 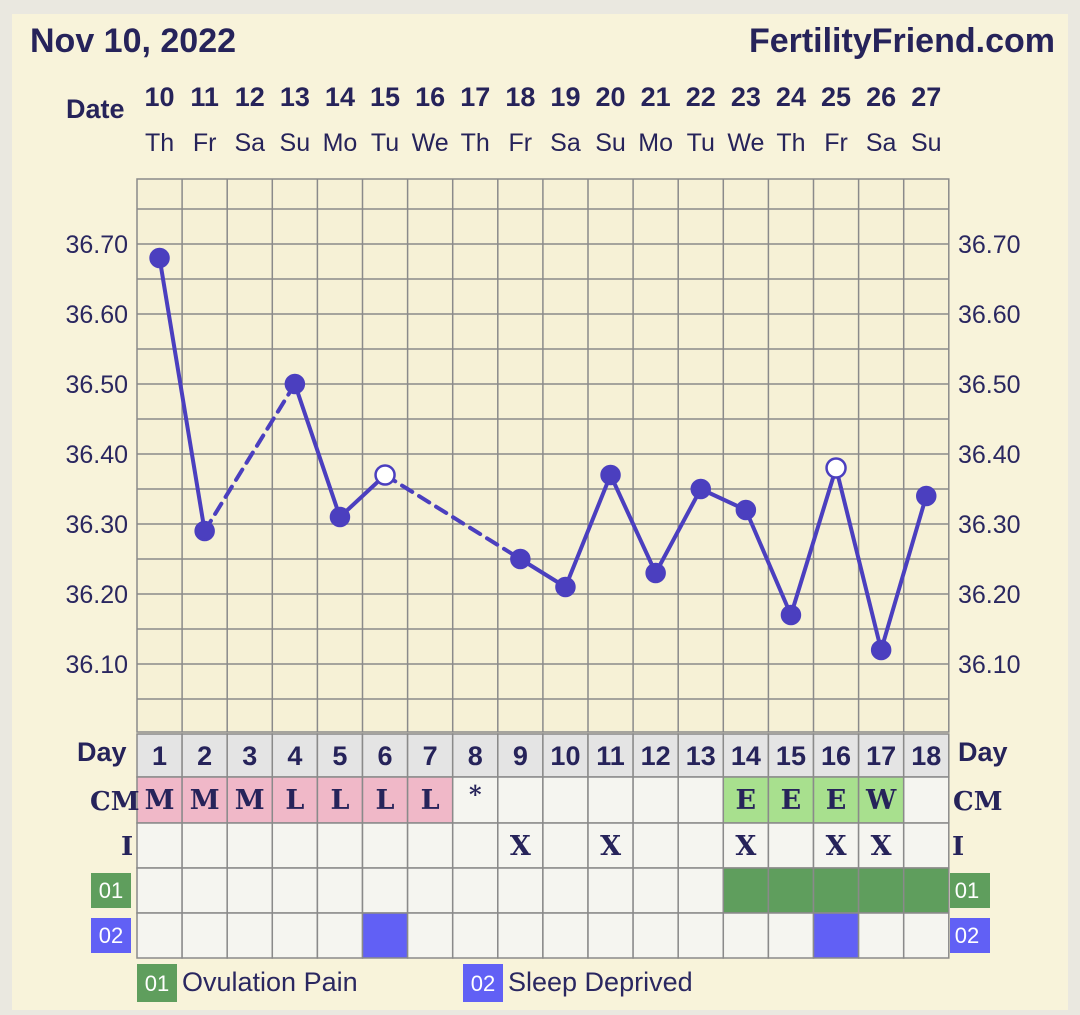 What do you see at coordinates (926, 97) in the screenshot?
I see `date-number: 27` at bounding box center [926, 97].